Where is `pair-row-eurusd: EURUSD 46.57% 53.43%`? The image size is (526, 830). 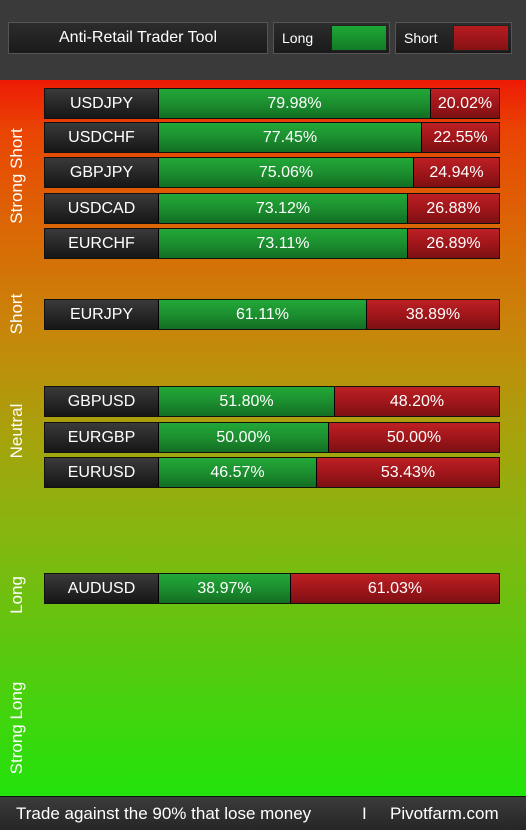
pair-row-eurusd: EURUSD 46.57% 53.43% is located at coordinates (272, 472).